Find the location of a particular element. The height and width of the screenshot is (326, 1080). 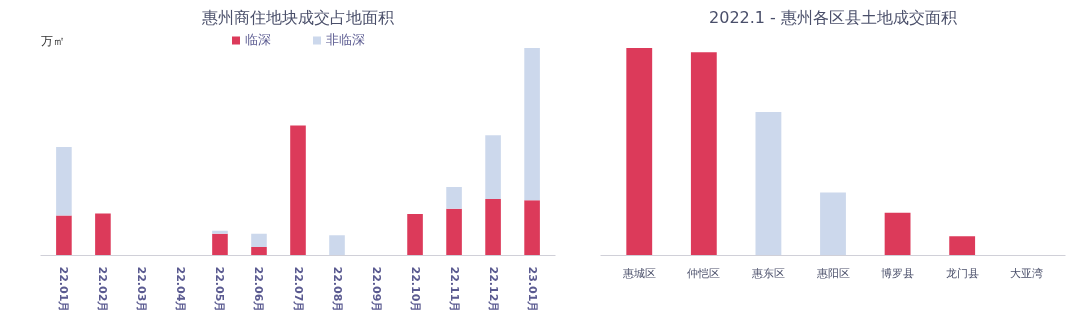

x-tick-label: 博罗县 is located at coordinates (898, 273).